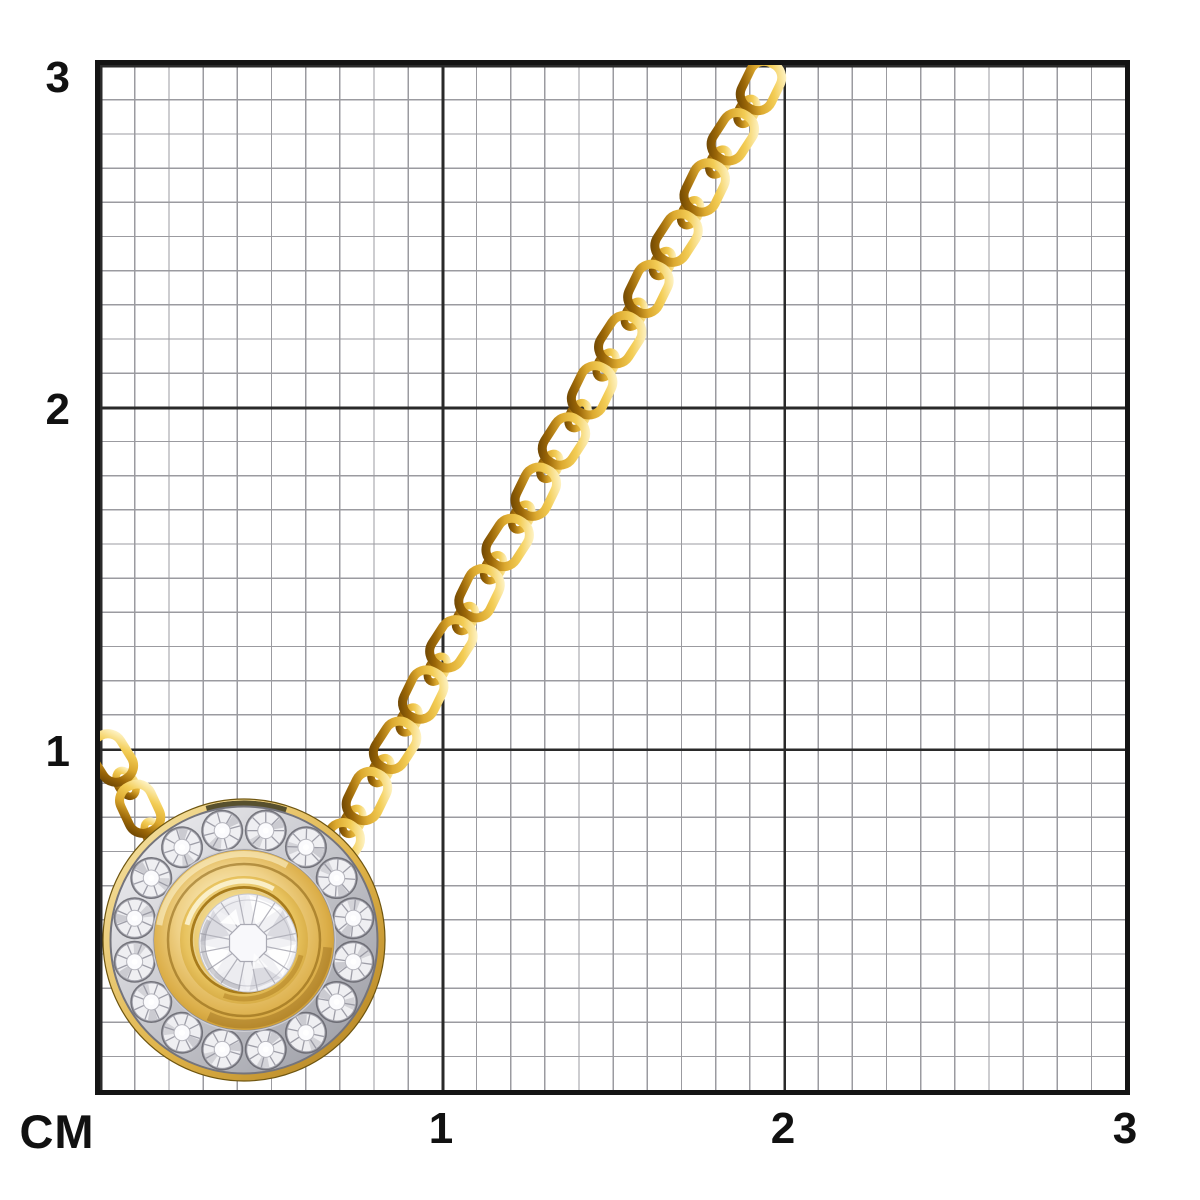 The image size is (1200, 1200). I want to click on x-axis-label-1cm: 1, so click(441, 1128).